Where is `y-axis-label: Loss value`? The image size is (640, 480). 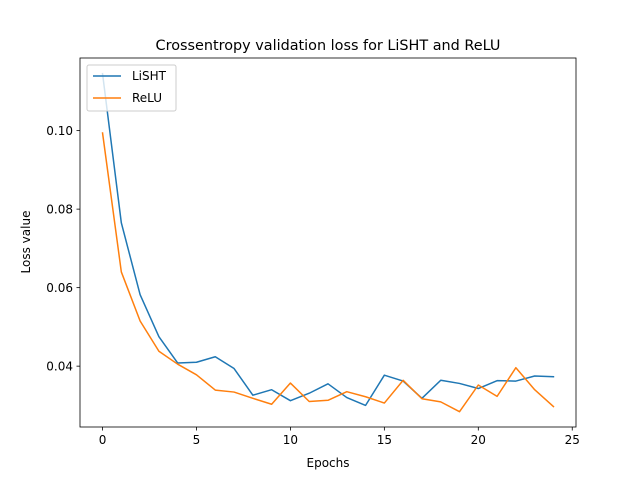
y-axis-label: Loss value is located at coordinates (26, 242).